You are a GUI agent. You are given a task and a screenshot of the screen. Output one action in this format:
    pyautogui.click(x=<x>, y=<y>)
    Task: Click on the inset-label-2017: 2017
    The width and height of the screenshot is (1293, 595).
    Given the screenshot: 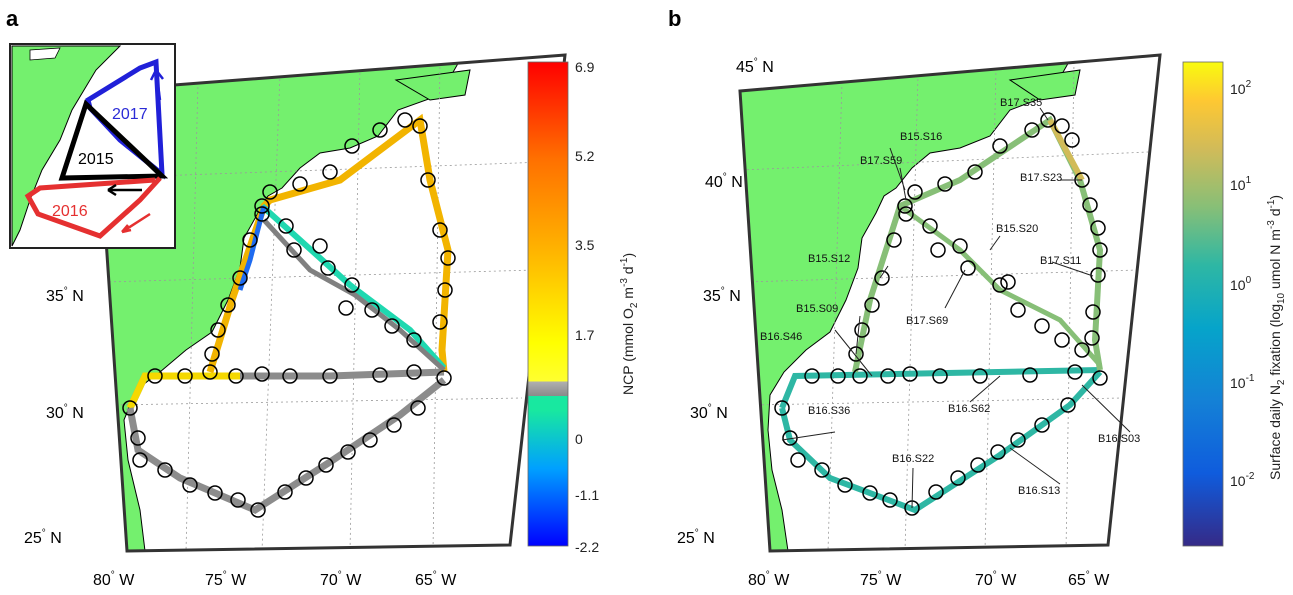 What is the action you would take?
    pyautogui.click(x=130, y=114)
    